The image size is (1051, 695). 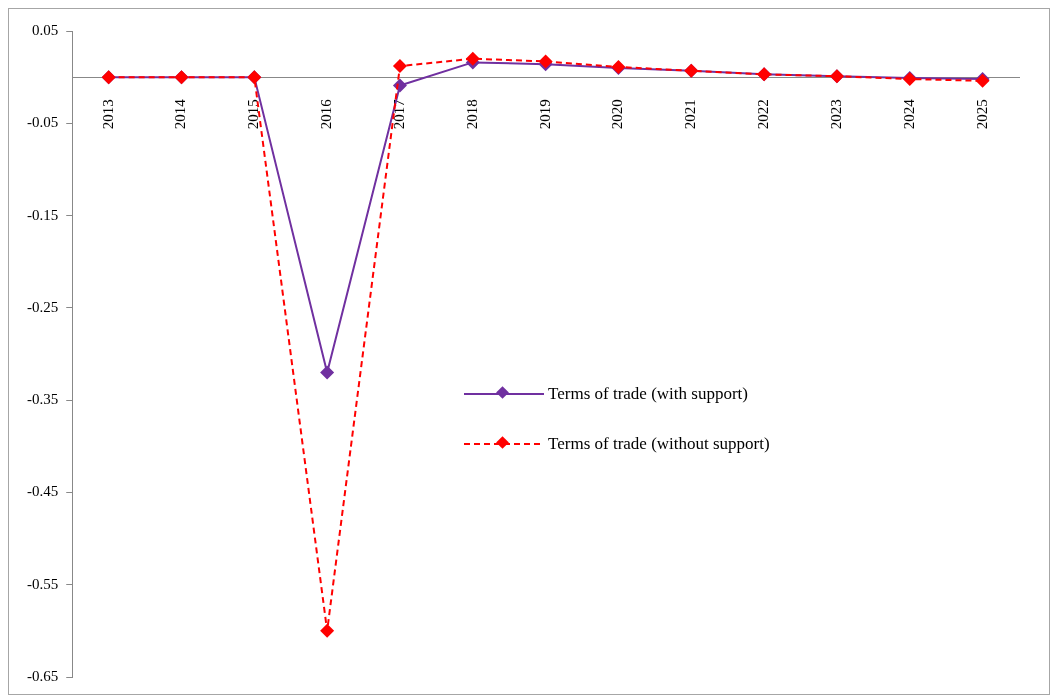 What do you see at coordinates (253, 114) in the screenshot?
I see `x-tick-label: 2015` at bounding box center [253, 114].